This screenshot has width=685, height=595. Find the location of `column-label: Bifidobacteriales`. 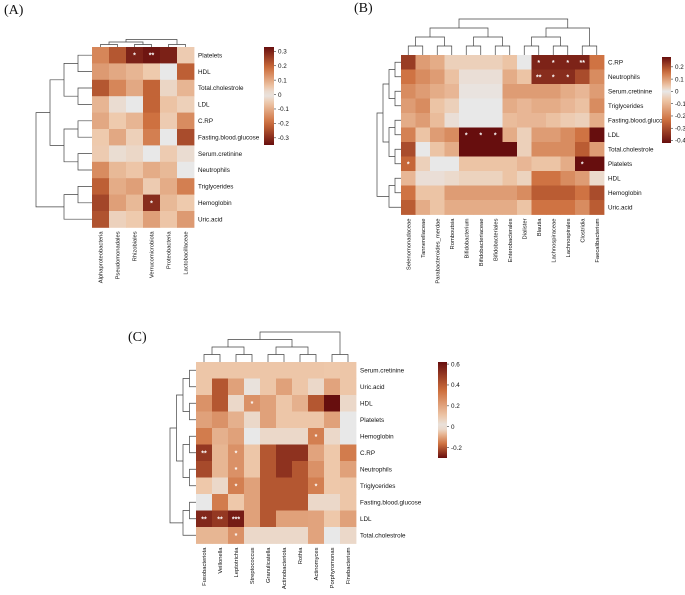

column-label: Bifidobacteriales is located at coordinates (496, 239).